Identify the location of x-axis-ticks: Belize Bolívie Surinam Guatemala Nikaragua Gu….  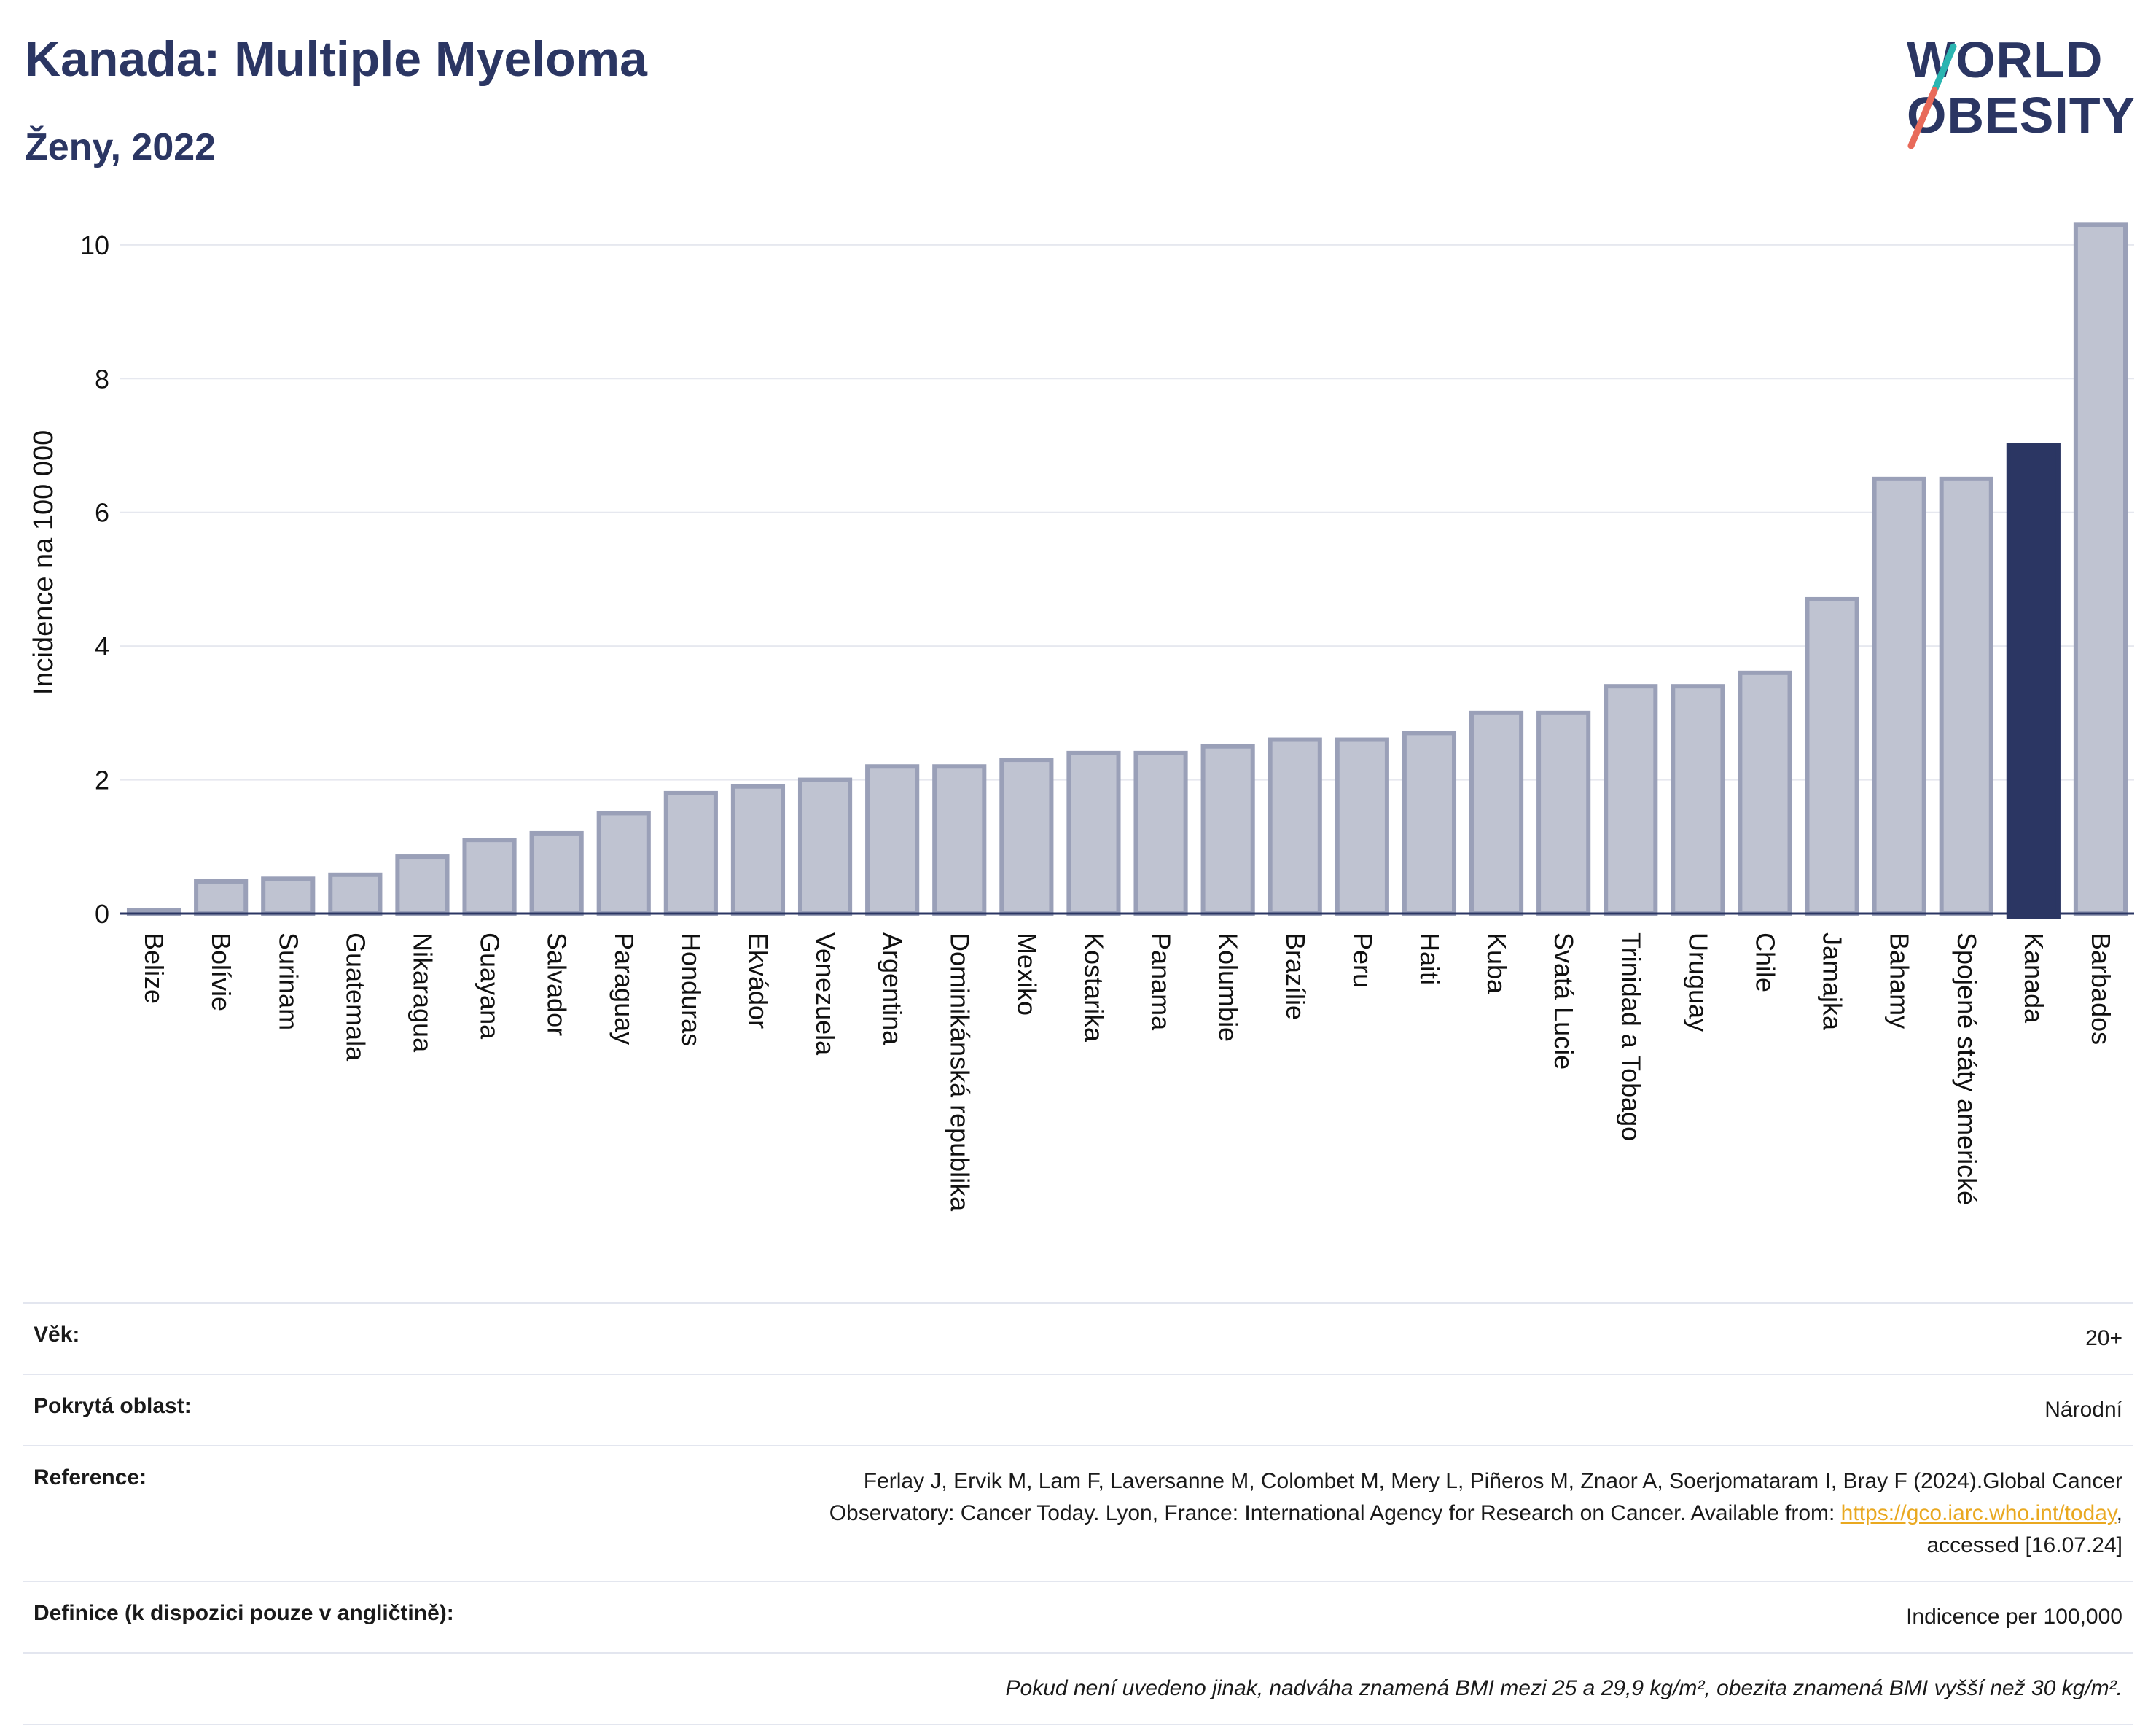
(1128, 1072).